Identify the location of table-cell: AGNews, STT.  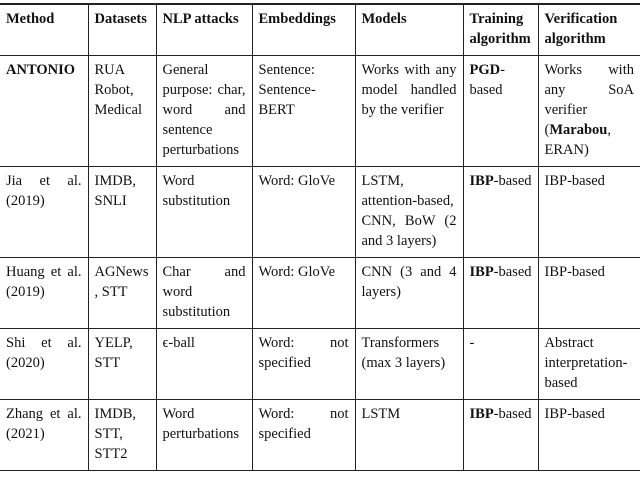
(121, 293).